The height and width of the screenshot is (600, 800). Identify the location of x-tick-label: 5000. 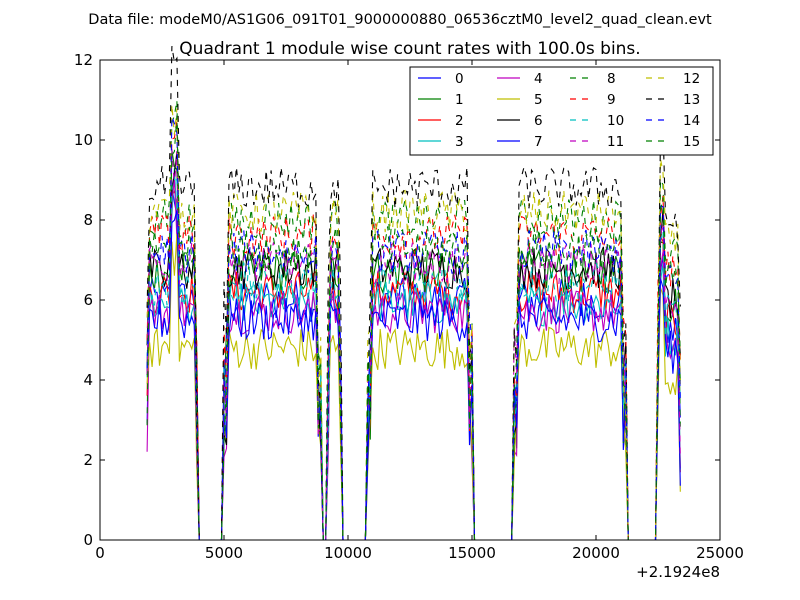
(224, 553).